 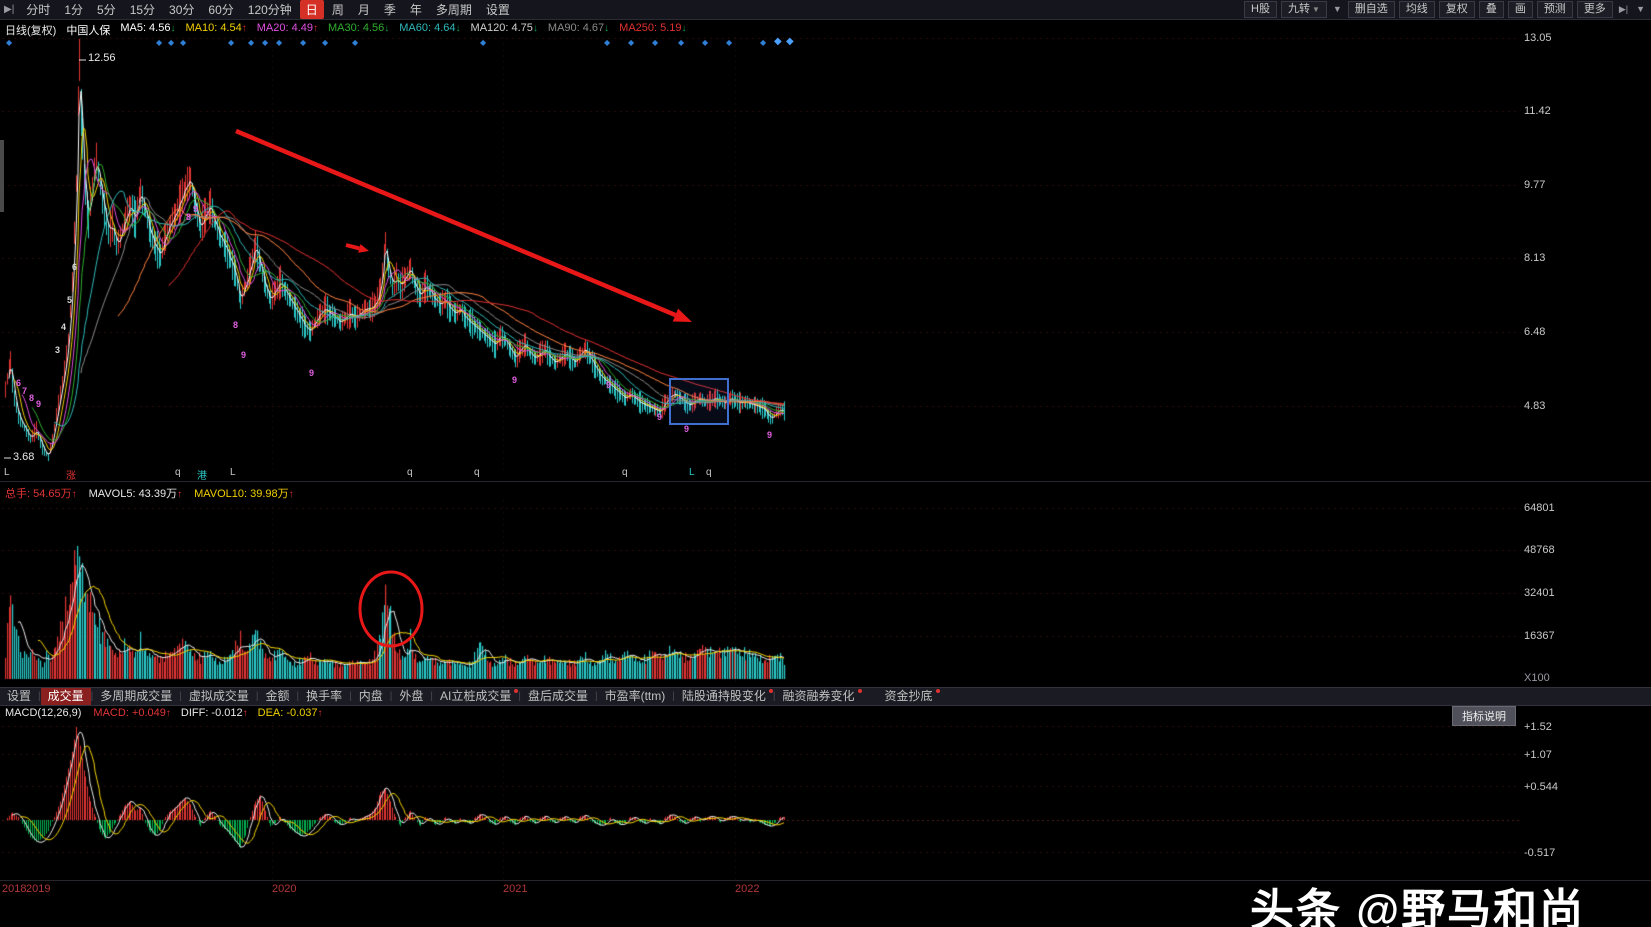 I want to click on td-sequence-digit: 4, so click(x=64, y=327).